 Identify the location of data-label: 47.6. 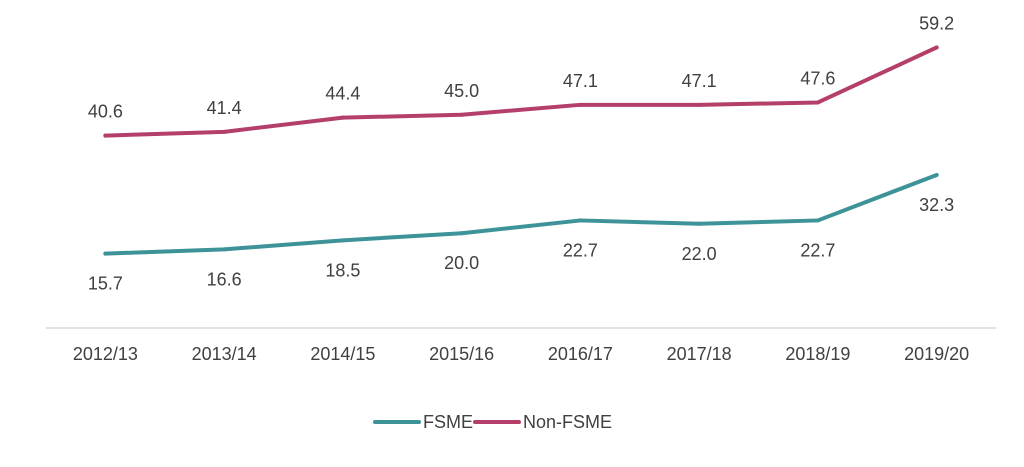
(817, 78).